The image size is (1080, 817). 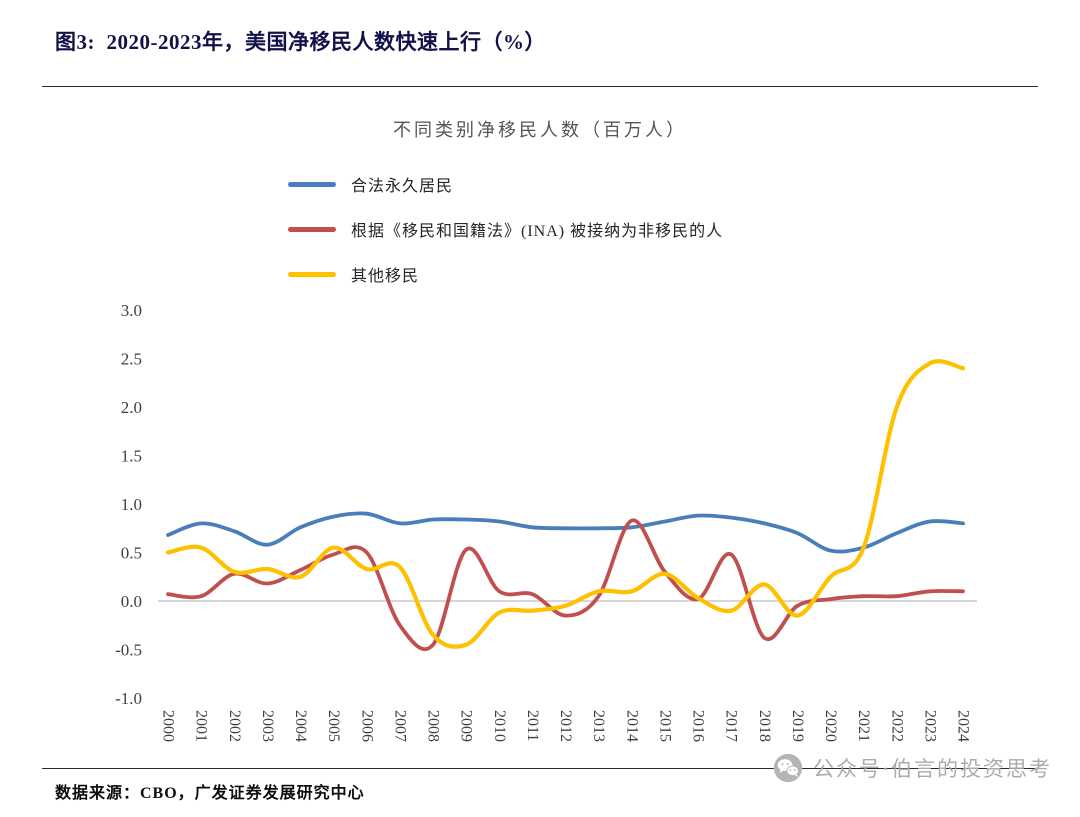 I want to click on x-tick-label: 2011, so click(x=532, y=725).